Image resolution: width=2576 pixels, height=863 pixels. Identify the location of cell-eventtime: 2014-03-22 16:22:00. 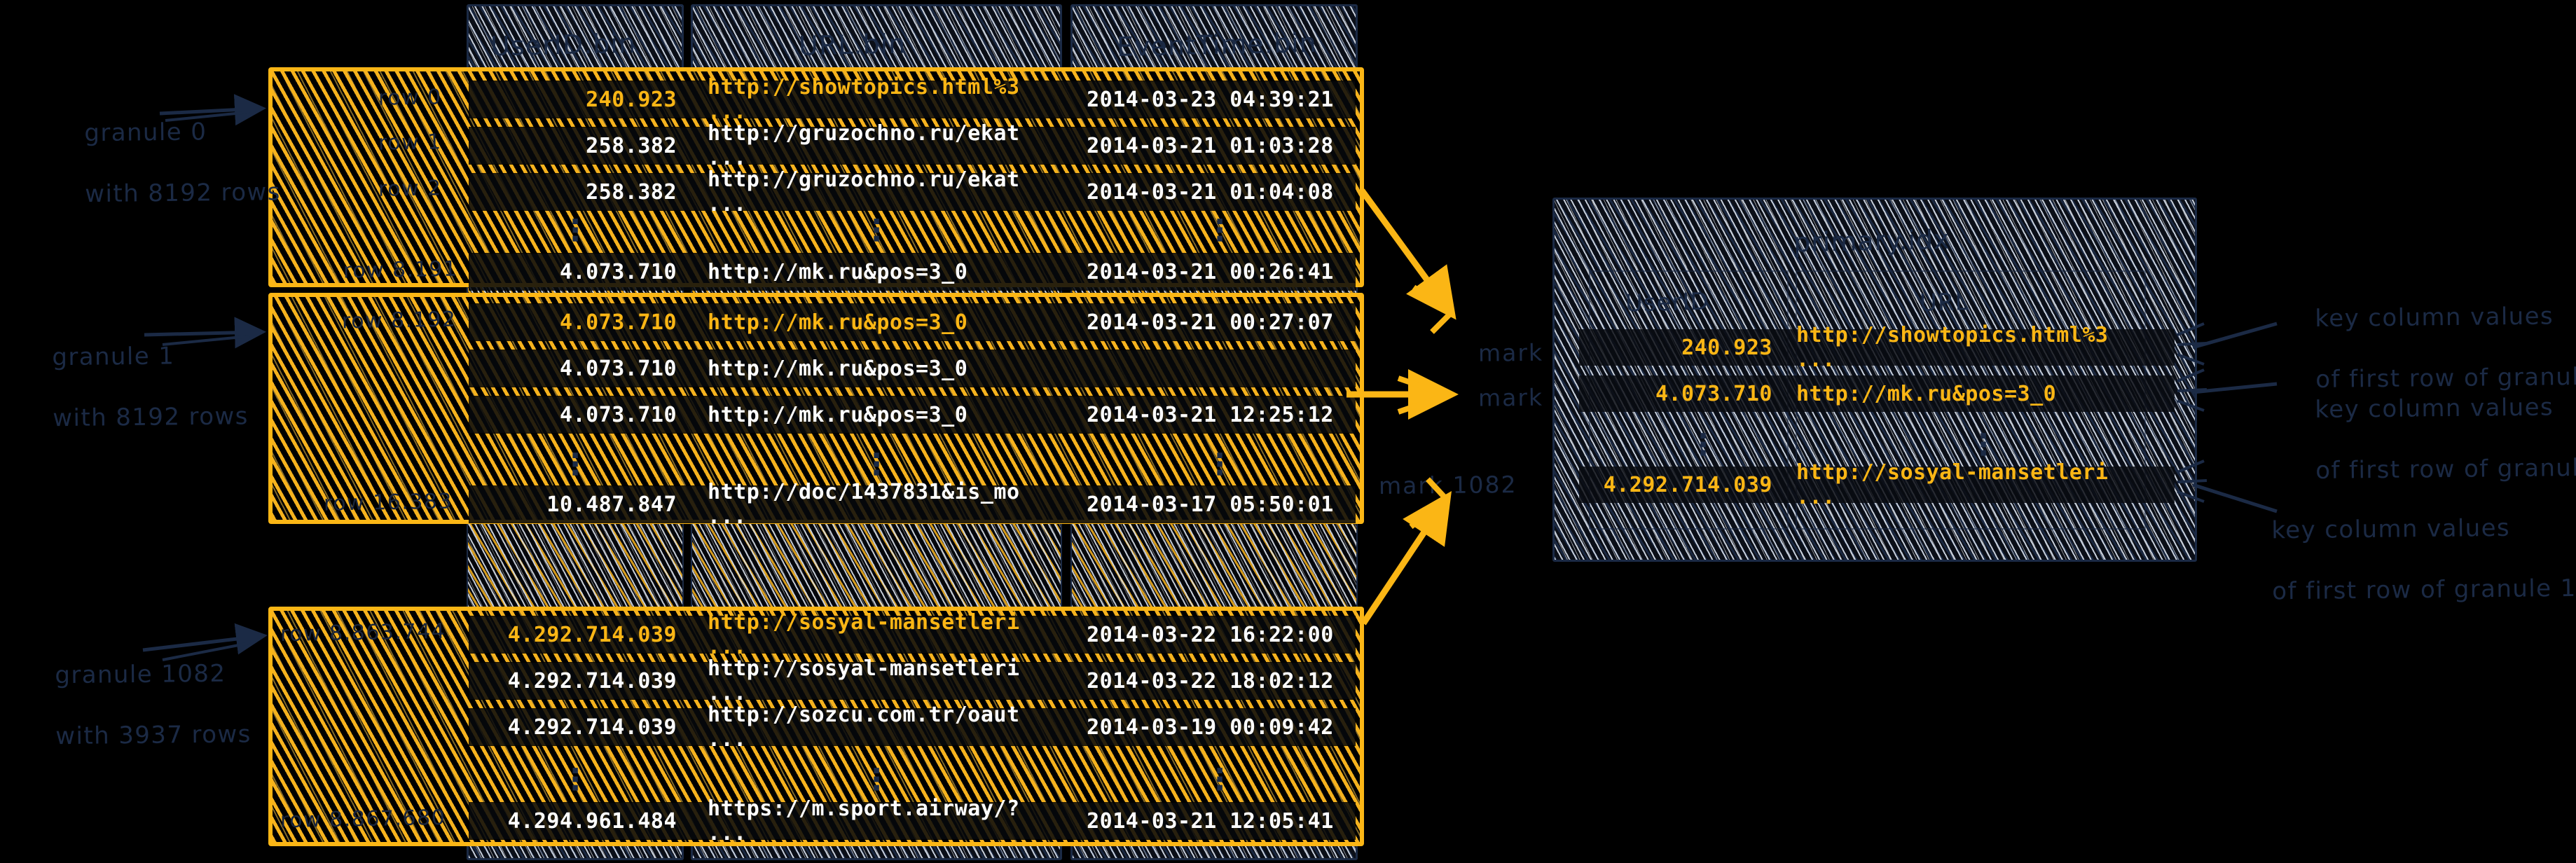
(1210, 634).